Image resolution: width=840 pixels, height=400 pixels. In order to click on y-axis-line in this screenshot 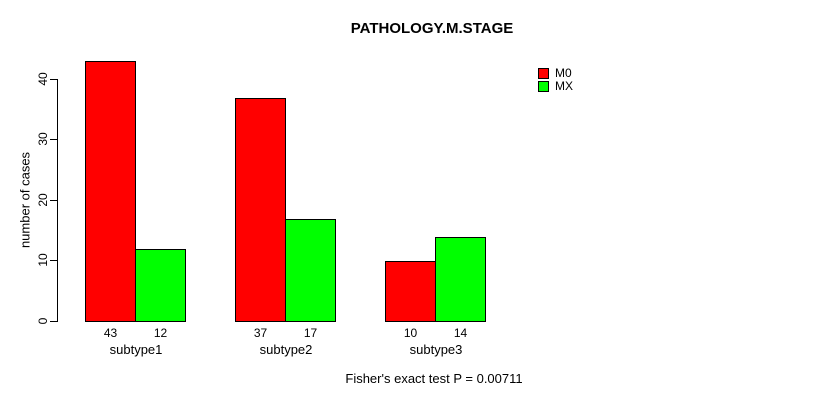, I will do `click(57, 200)`.